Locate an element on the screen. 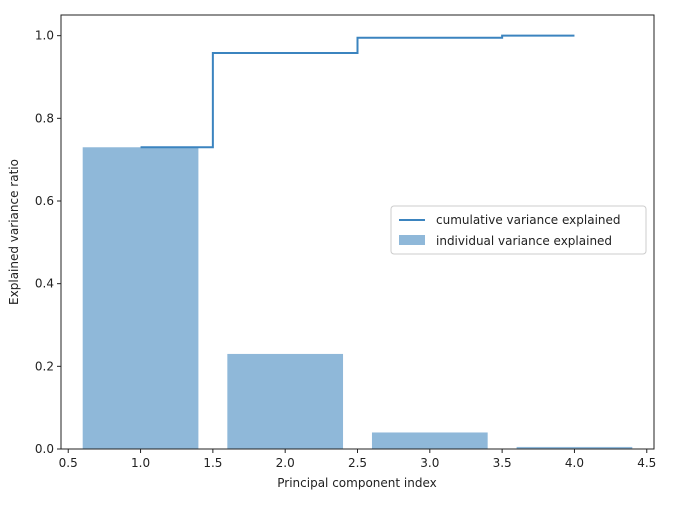 This screenshot has height=506, width=676. y-tick-label: 0.8 is located at coordinates (44, 118).